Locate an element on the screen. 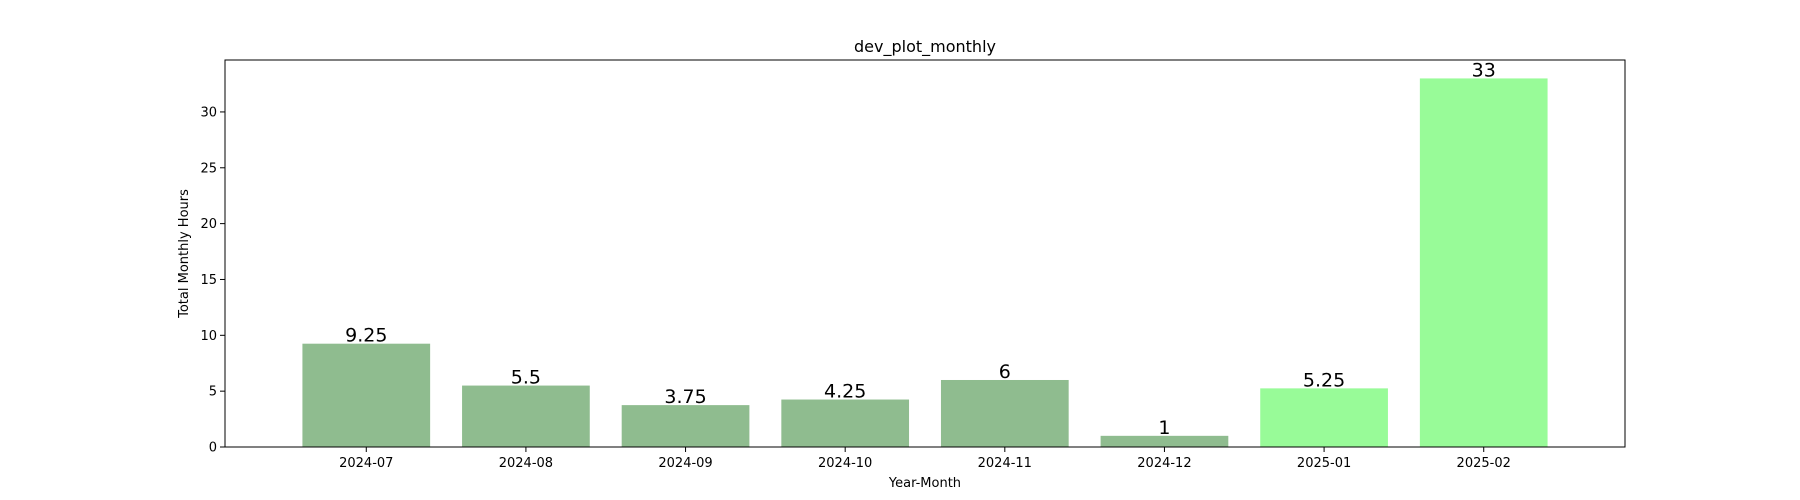  x-tick-label: 2025-01 is located at coordinates (1324, 463).